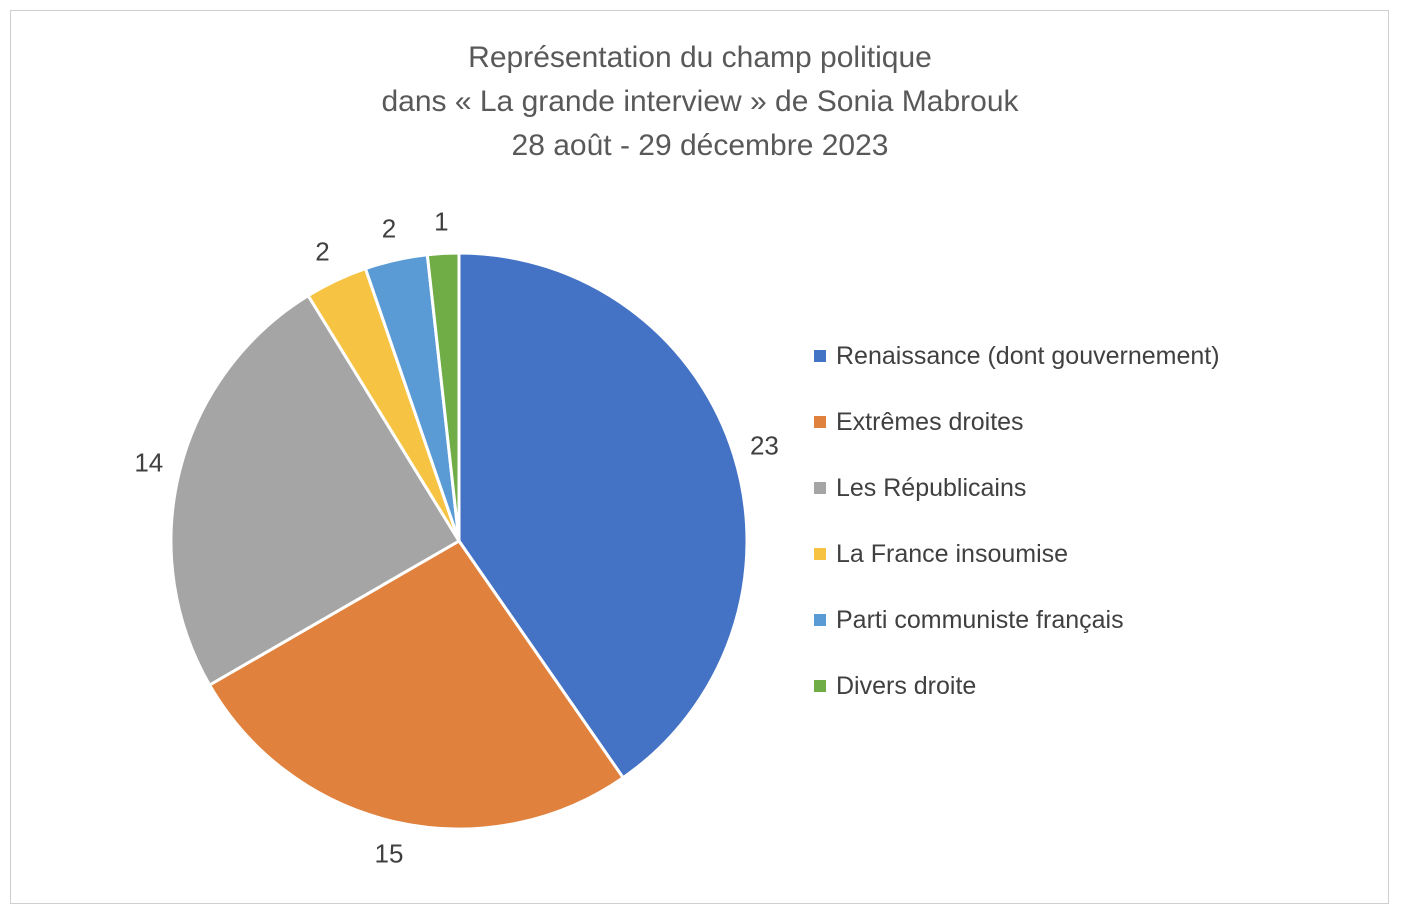  I want to click on data-label-3: 14, so click(148, 462).